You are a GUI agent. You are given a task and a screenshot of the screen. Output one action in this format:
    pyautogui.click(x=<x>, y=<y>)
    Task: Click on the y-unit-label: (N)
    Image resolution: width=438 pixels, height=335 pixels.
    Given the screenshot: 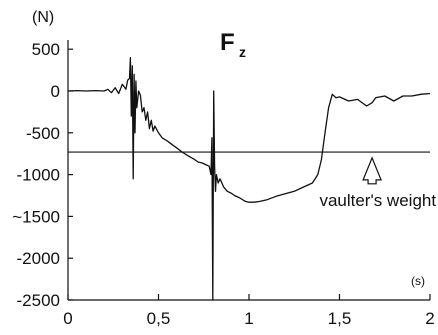 What is the action you would take?
    pyautogui.click(x=43, y=17)
    